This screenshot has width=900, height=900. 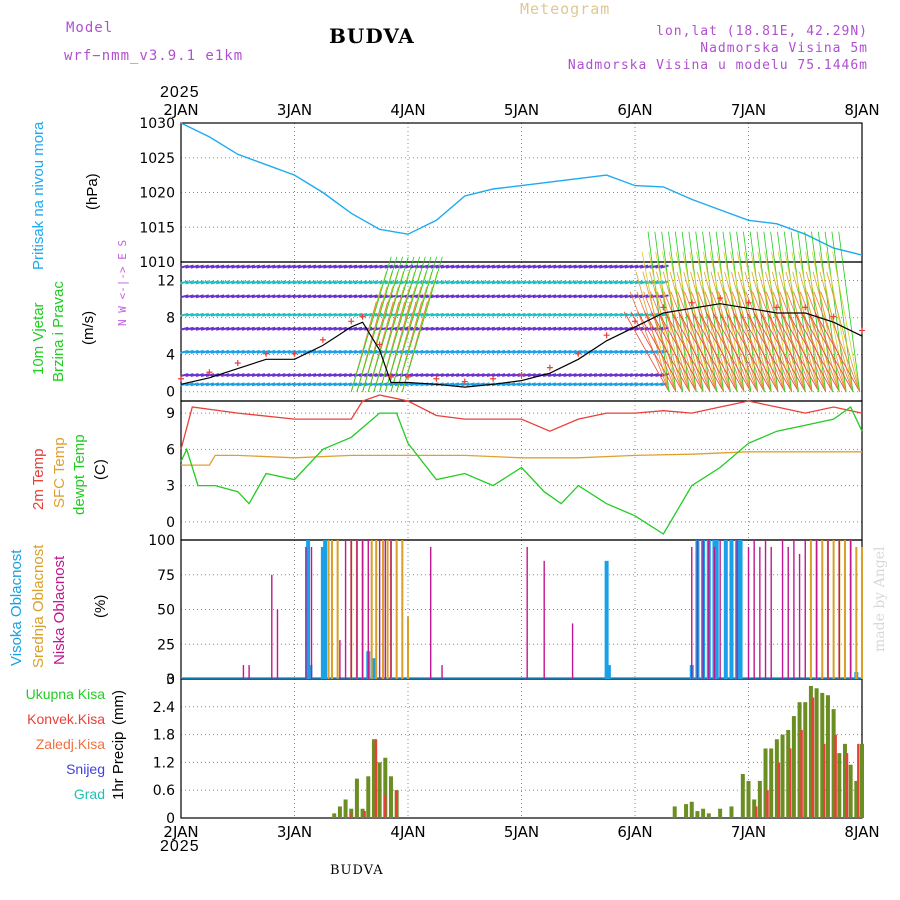 I want to click on x-tick-label-bottom: 2JAN, so click(x=180, y=832).